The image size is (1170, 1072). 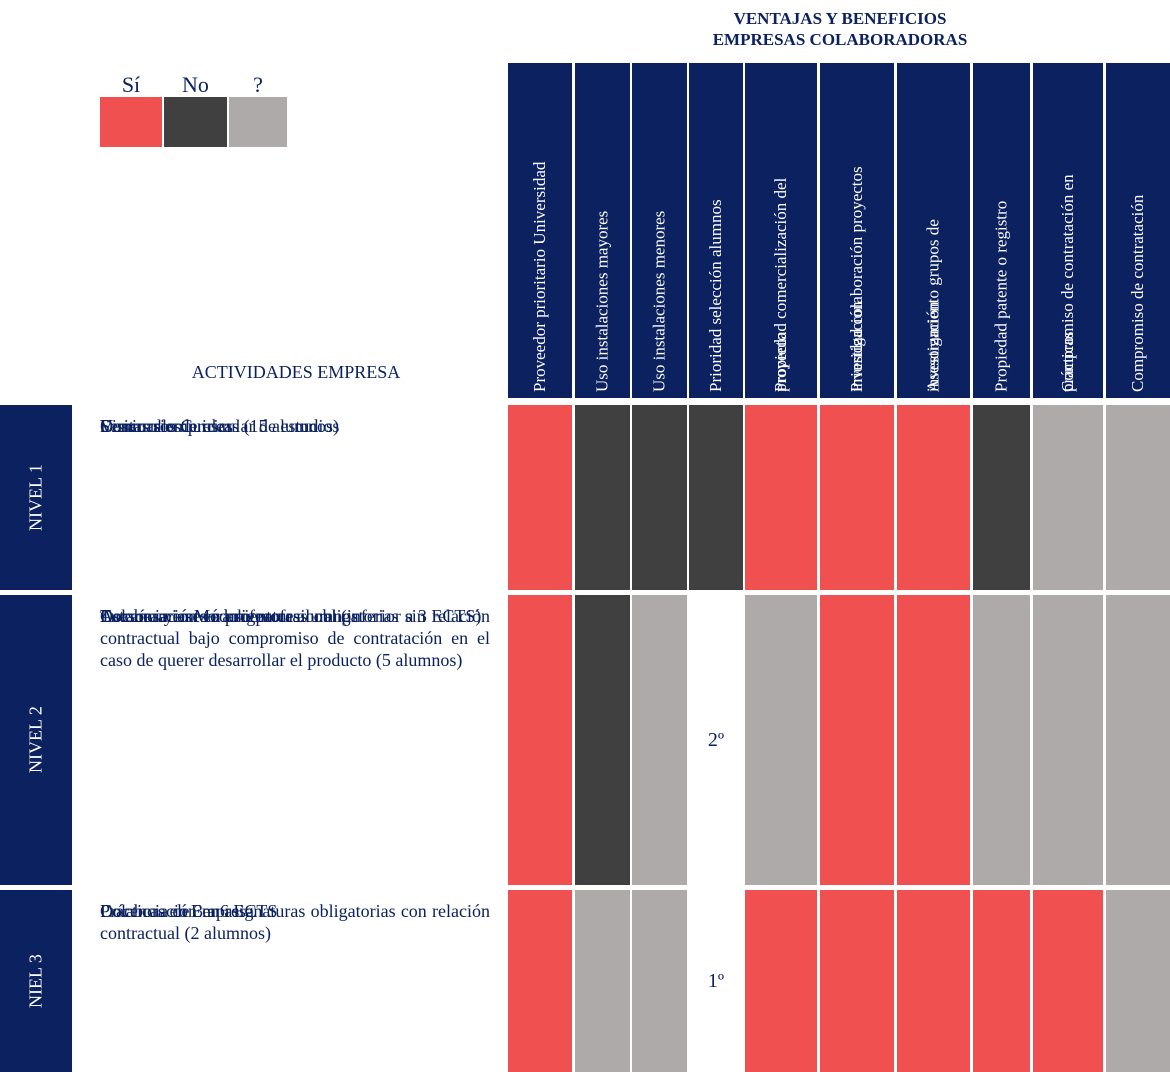 What do you see at coordinates (258, 84) in the screenshot?
I see `legend-label: ?` at bounding box center [258, 84].